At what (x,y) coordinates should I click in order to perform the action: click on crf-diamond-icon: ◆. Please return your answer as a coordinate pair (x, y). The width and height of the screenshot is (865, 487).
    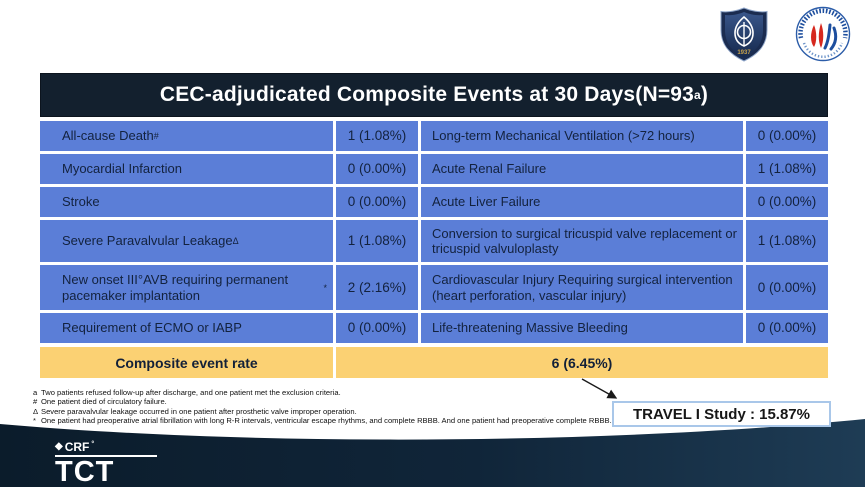
    Looking at the image, I should click on (59, 446).